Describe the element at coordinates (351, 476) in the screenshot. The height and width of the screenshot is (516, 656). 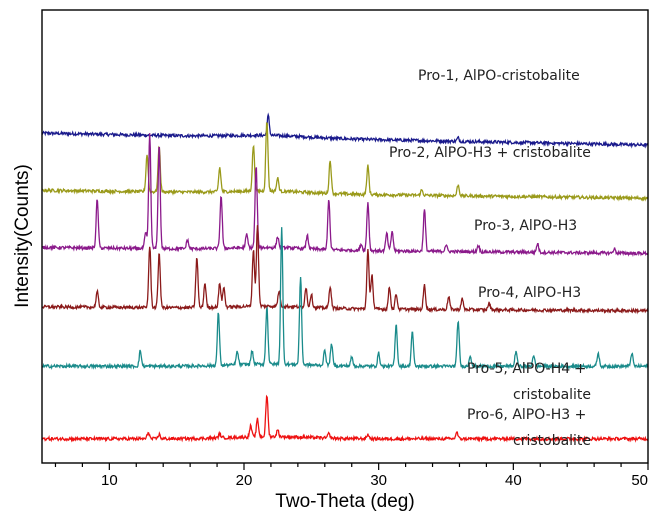
I see `tick-group: 10 20 30 40 50` at that location.